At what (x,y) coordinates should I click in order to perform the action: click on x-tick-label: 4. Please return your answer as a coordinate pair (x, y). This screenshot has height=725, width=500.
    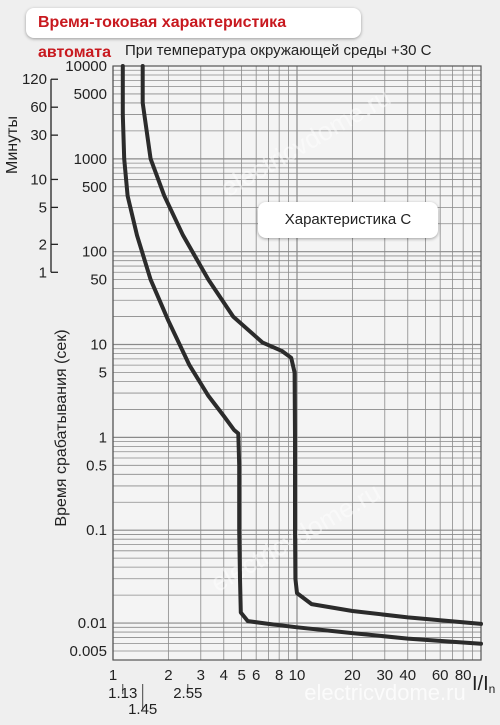
    Looking at the image, I should click on (224, 675).